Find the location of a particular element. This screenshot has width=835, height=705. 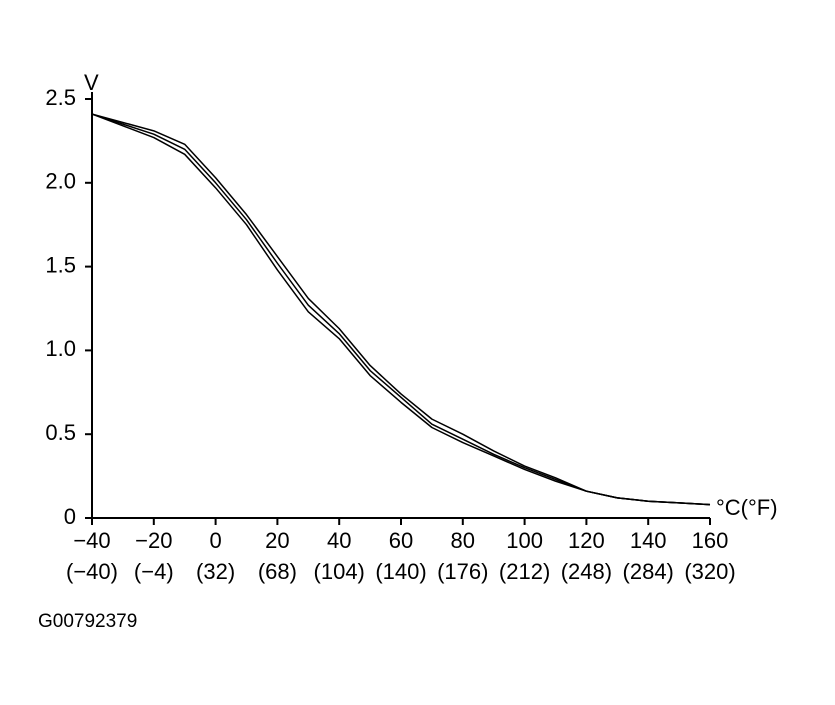

x-secondary-label: (212) is located at coordinates (524, 571).